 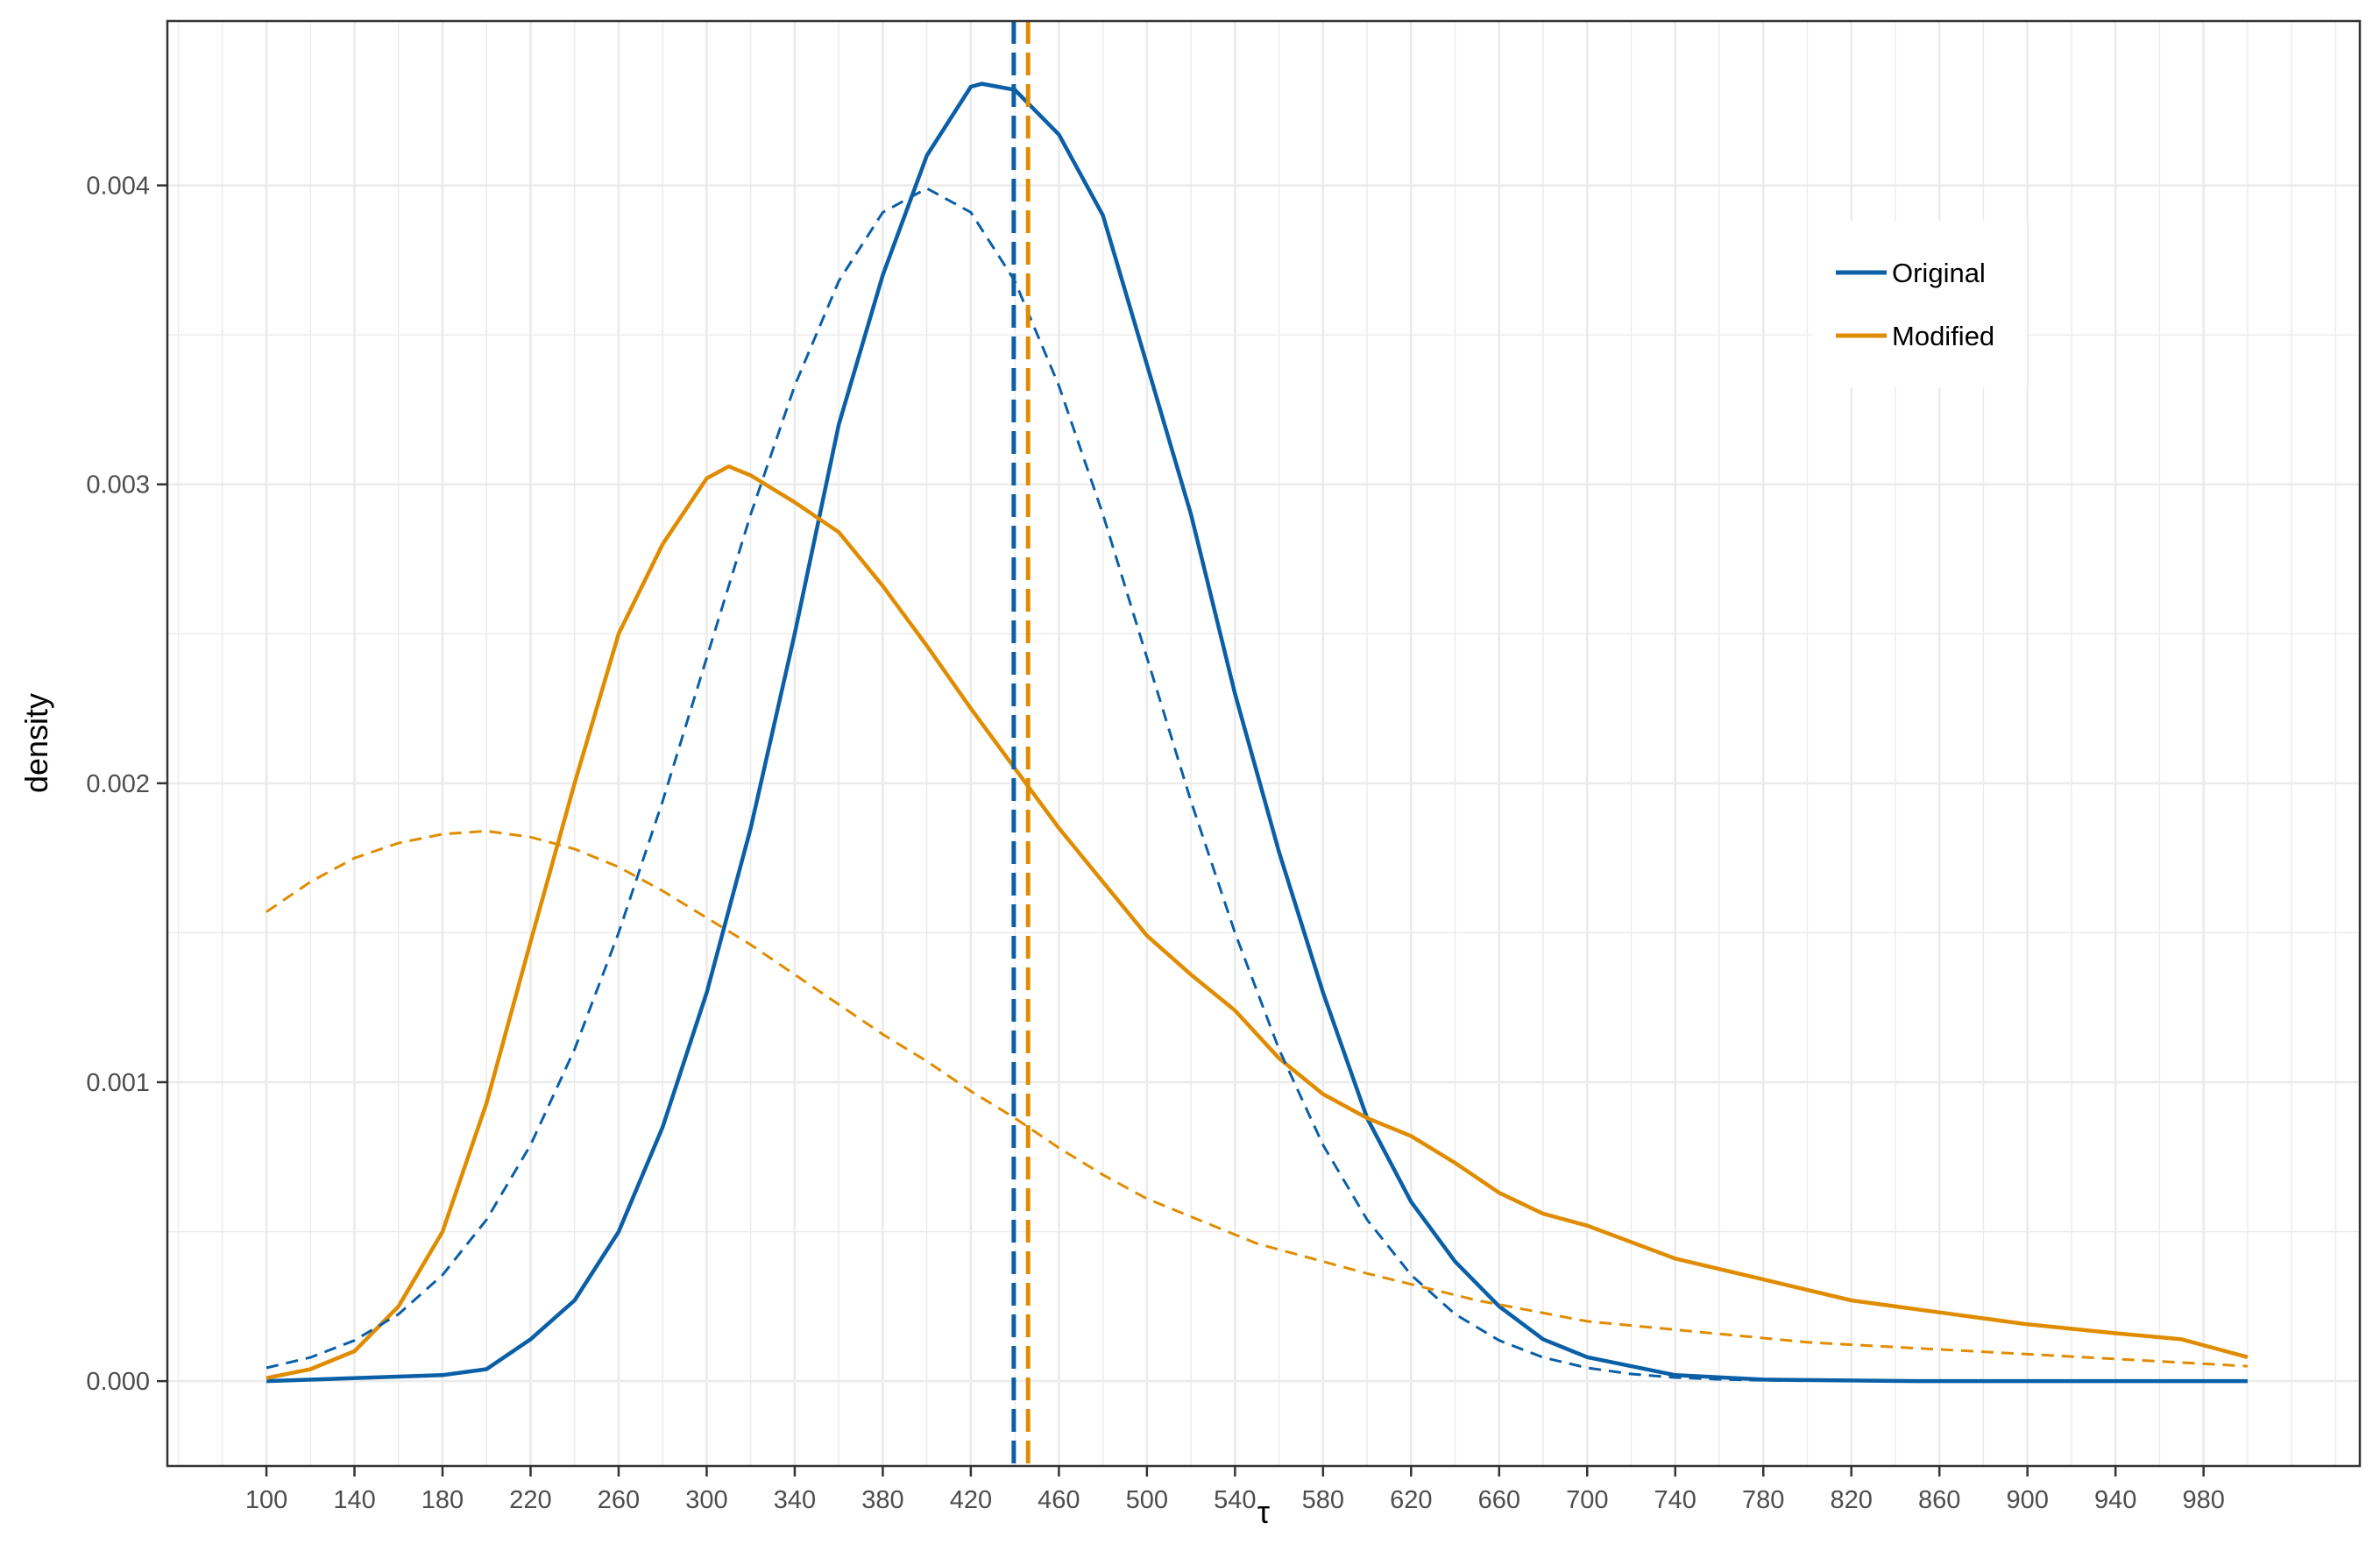 I want to click on x-tick-label: 500, so click(x=1147, y=1500).